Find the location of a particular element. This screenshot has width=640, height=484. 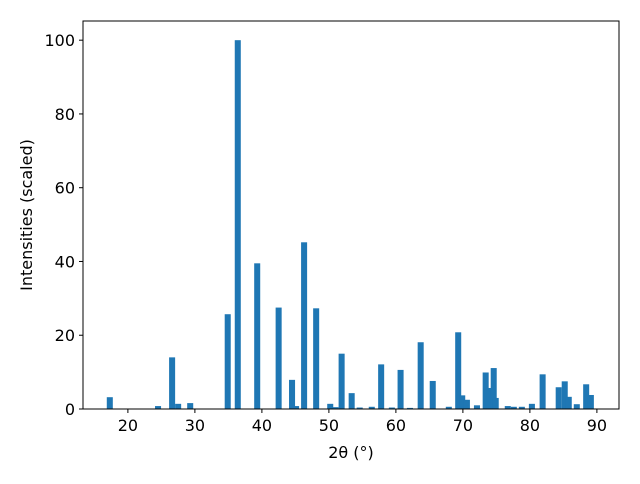

x-tick-label: 60 is located at coordinates (396, 425).